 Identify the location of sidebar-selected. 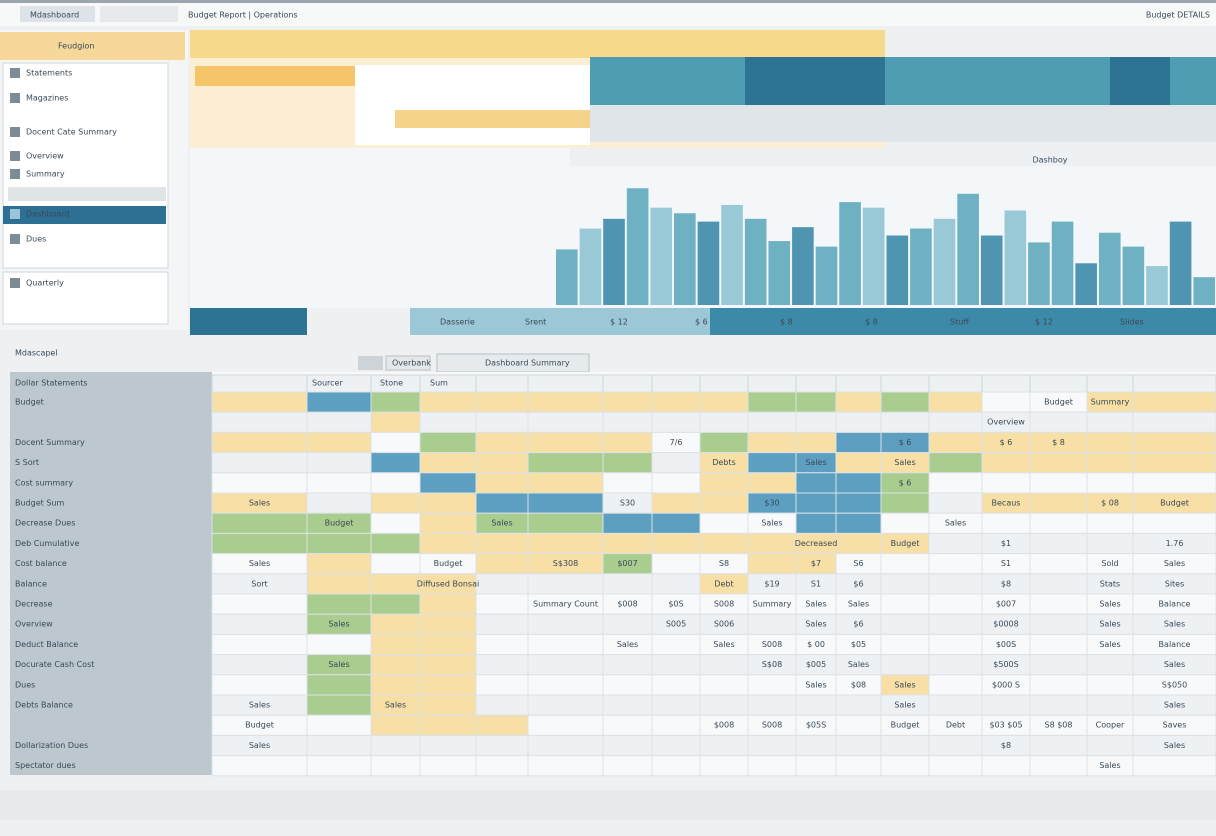
(84, 215).